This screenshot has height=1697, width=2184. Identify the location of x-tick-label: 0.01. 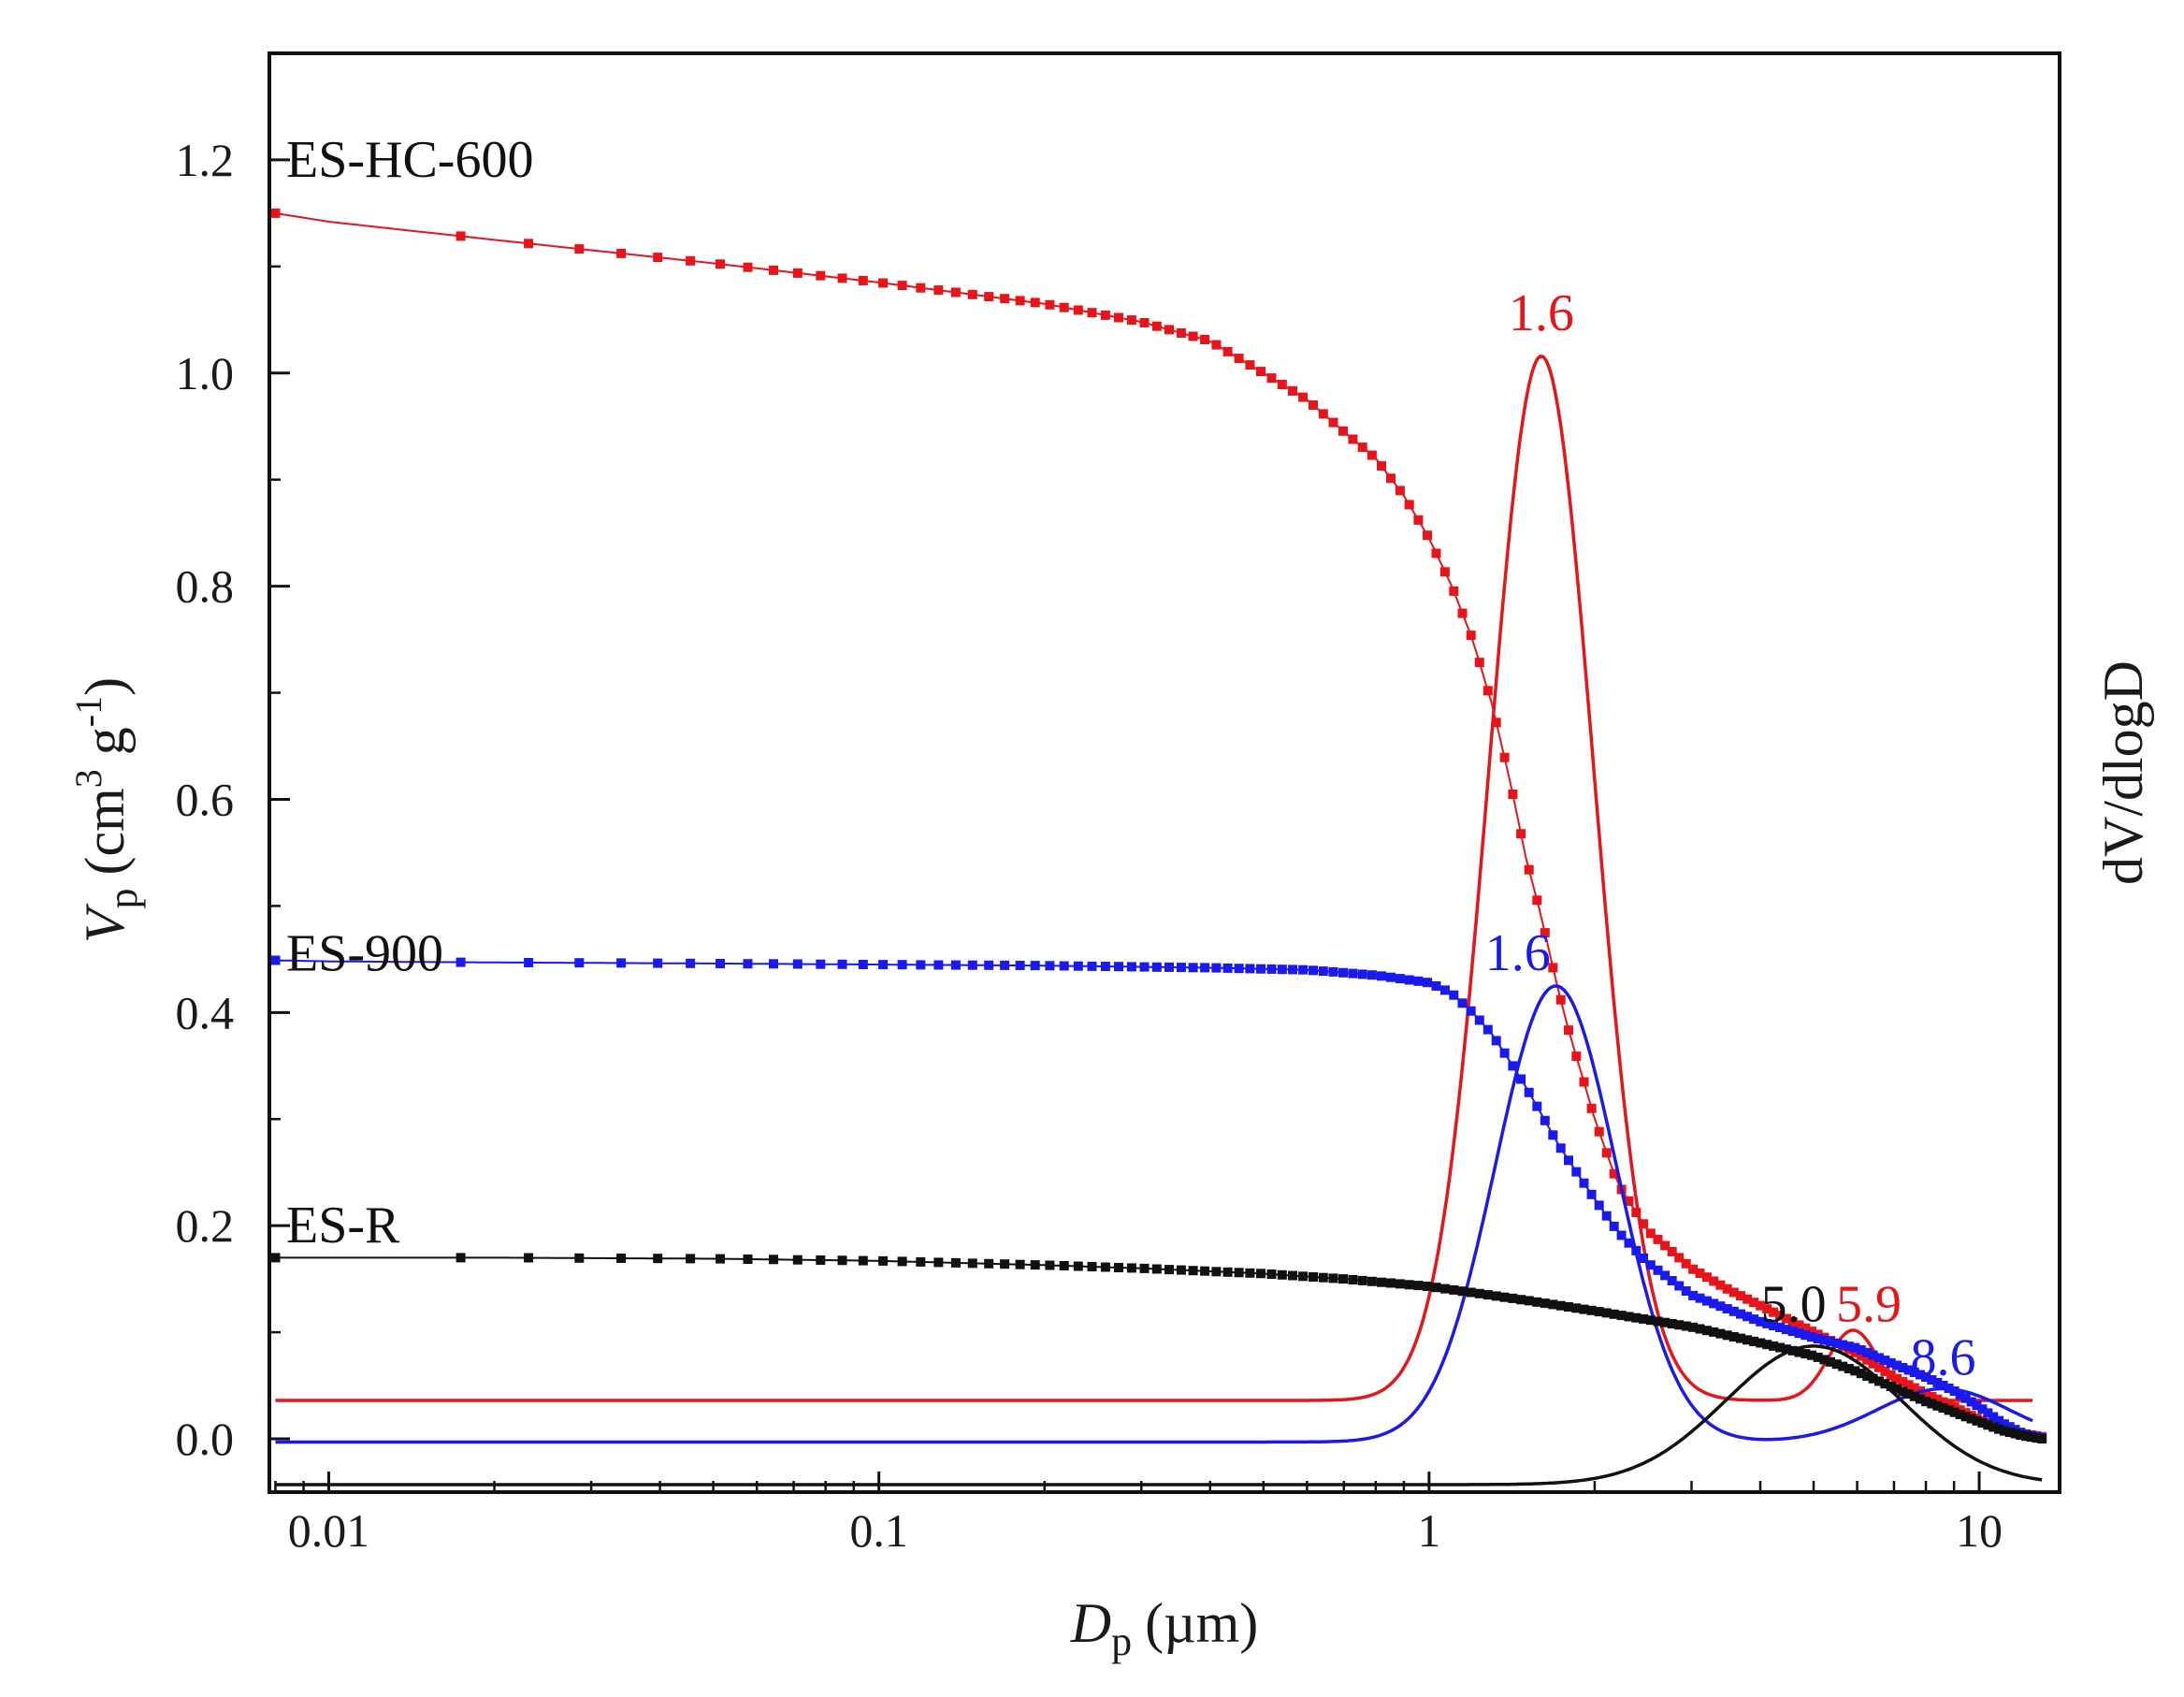
(329, 1530).